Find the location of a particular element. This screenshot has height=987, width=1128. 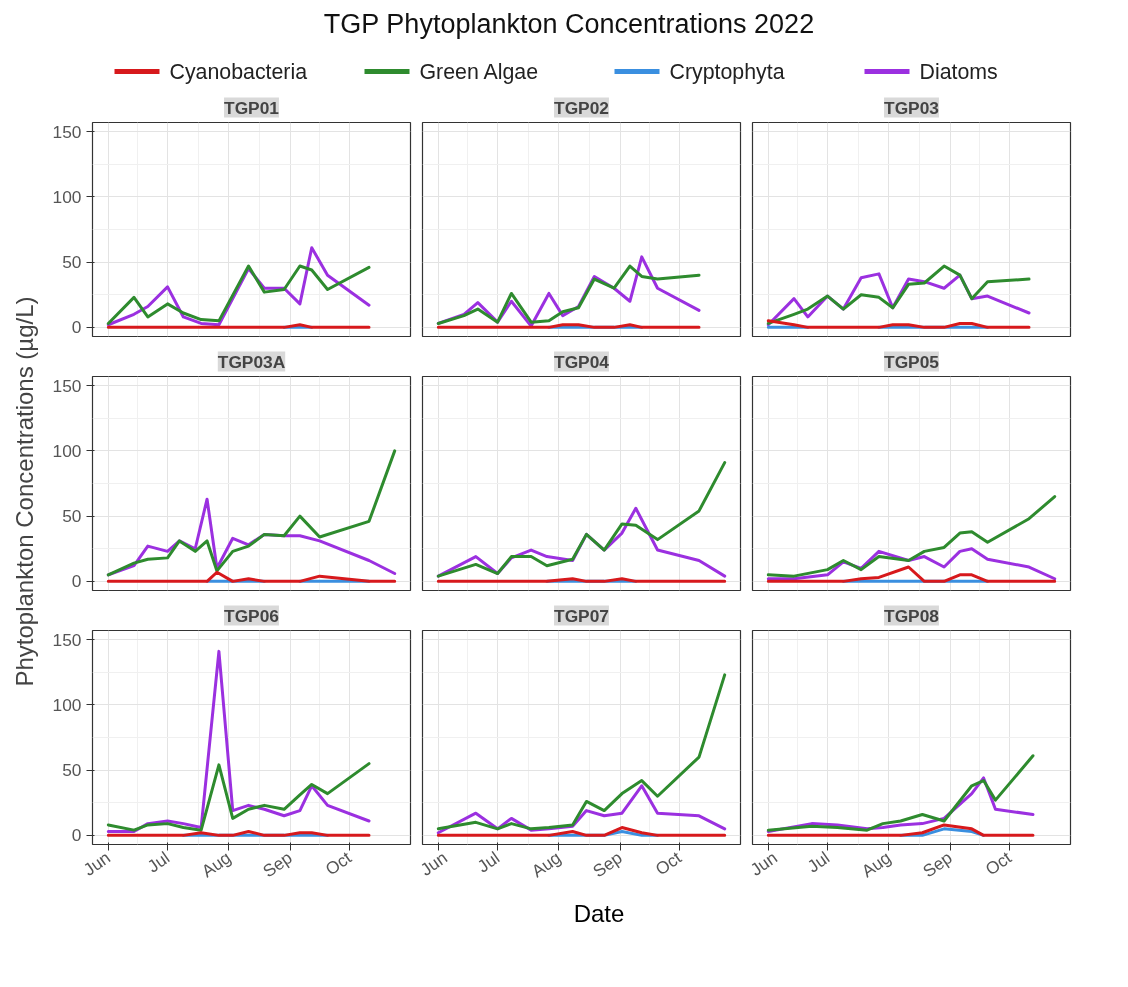

text: TGP Phytoplankton Concentrations 2022 is located at coordinates (569, 24).